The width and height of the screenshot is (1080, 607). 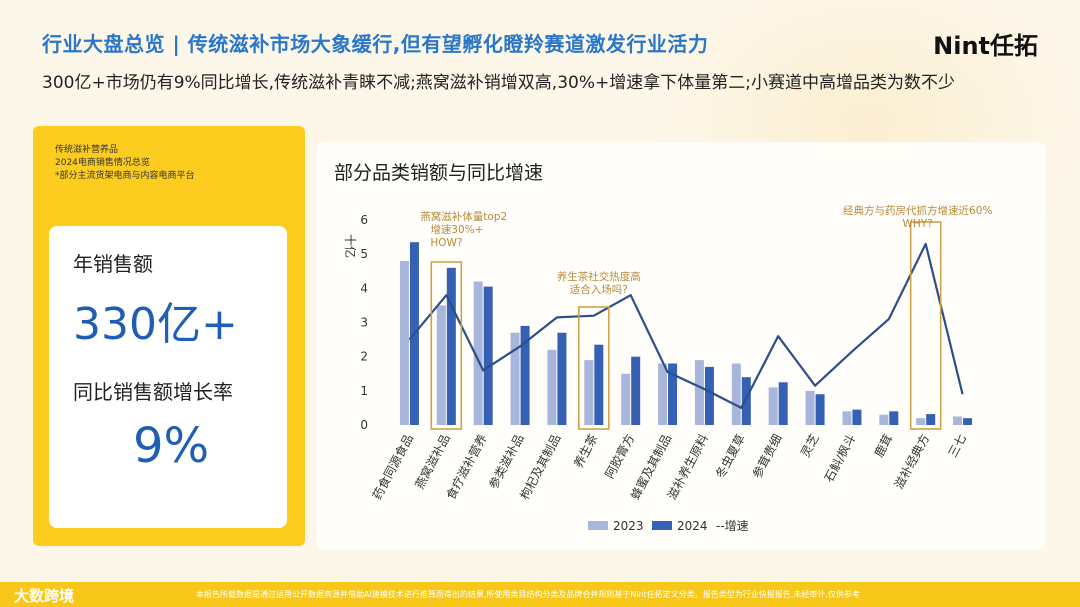 I want to click on brand-logo: Nint任拓, so click(x=985, y=46).